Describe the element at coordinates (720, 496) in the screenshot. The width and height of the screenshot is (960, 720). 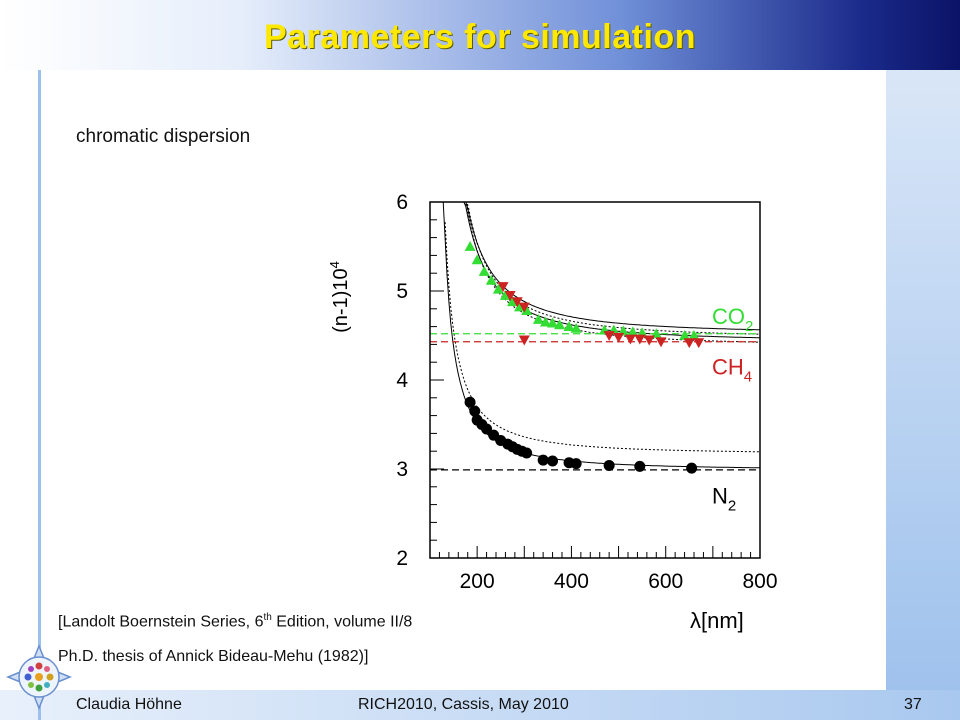
I see `series-label-main: N` at that location.